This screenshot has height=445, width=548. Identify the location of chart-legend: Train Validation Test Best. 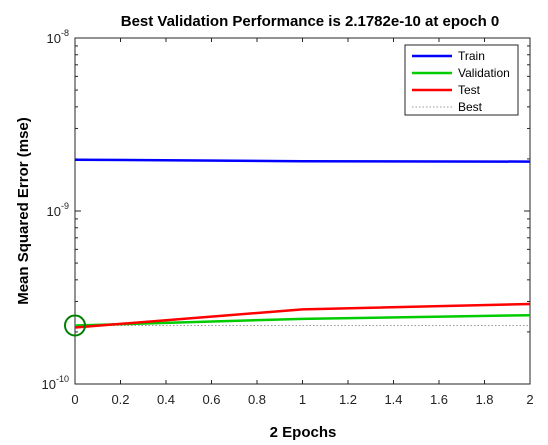
(461, 80).